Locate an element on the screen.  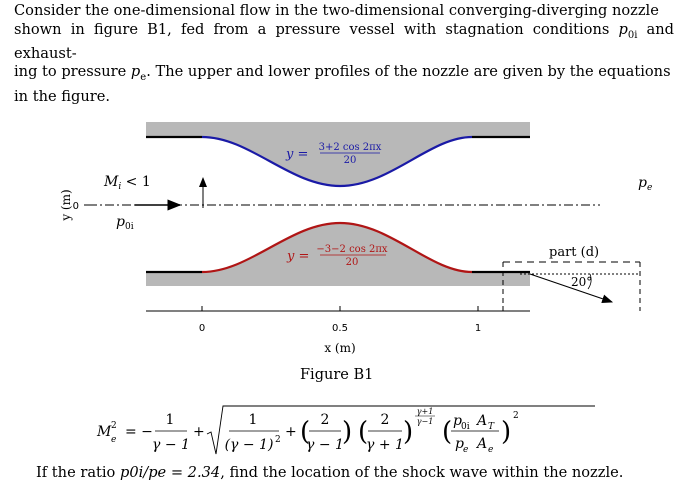
eq-frac4-den: γ + 1 is located at coordinates (385, 445).